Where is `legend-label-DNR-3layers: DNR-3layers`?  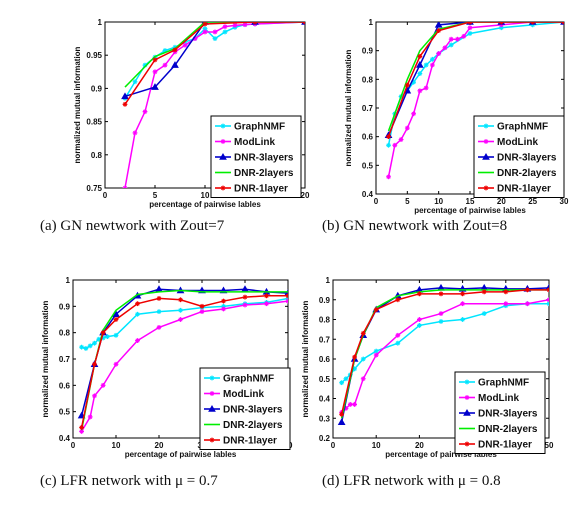 legend-label-DNR-3layers: DNR-3layers is located at coordinates (264, 158).